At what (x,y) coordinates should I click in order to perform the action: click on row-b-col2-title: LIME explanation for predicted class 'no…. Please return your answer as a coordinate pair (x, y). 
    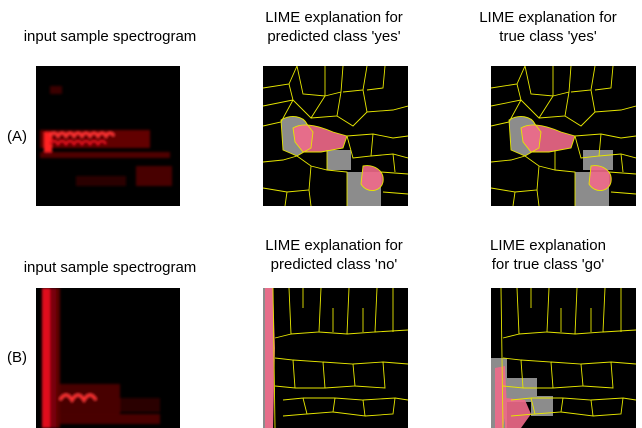
    Looking at the image, I should click on (334, 255).